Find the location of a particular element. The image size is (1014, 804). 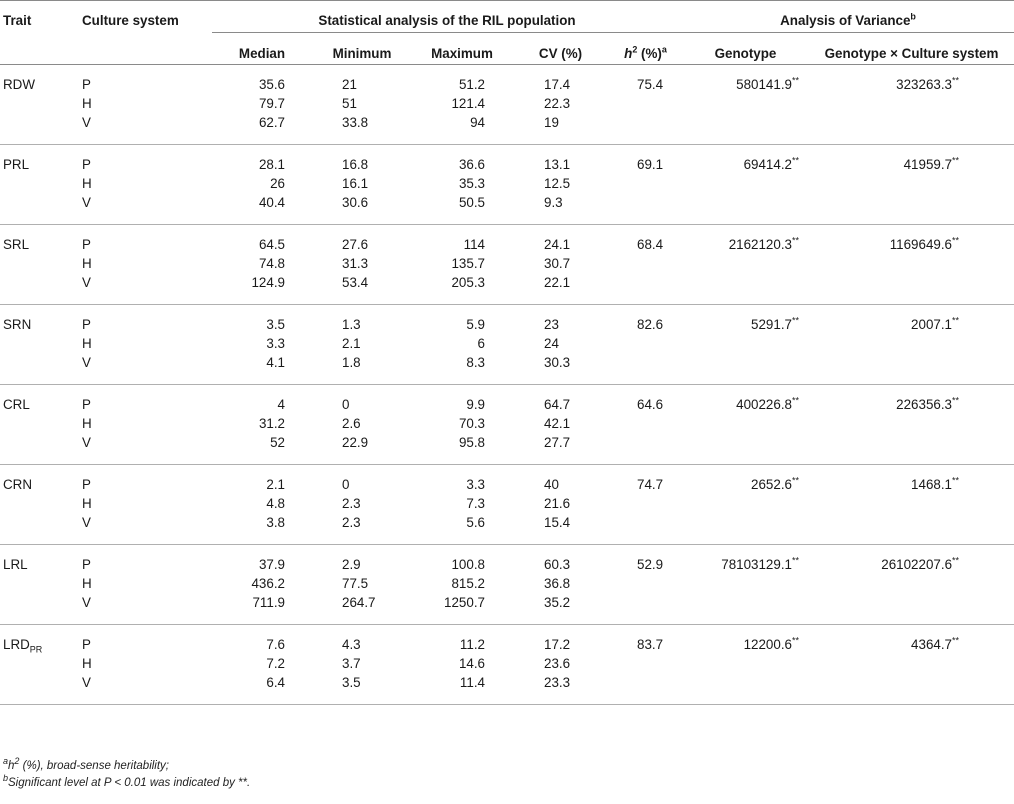

table-row: H 3.3 2.1 6 24 is located at coordinates (507, 343).